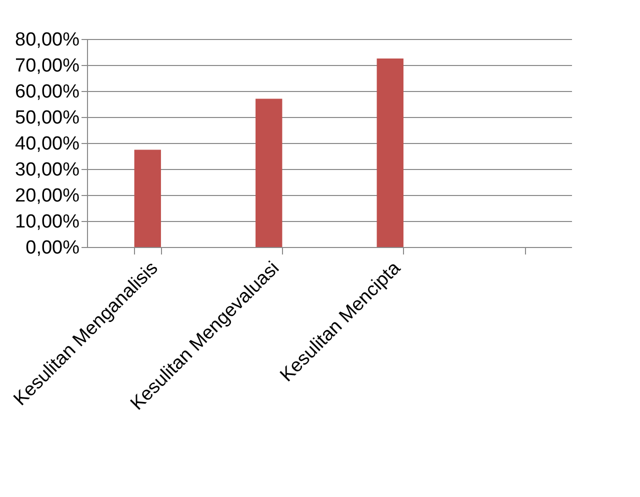  I want to click on y-tick-label: 50,00%, so click(47, 118).